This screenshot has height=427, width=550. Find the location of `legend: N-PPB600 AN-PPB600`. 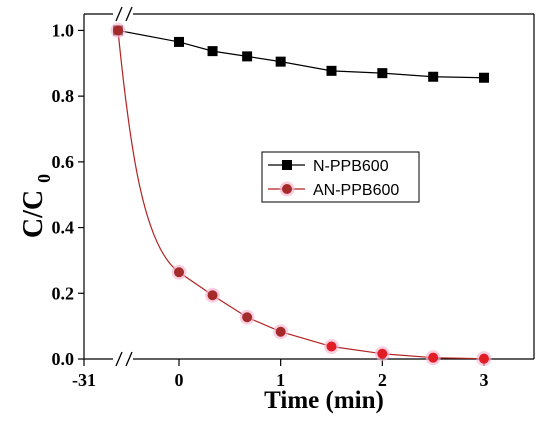

legend: N-PPB600 AN-PPB600 is located at coordinates (340, 177).